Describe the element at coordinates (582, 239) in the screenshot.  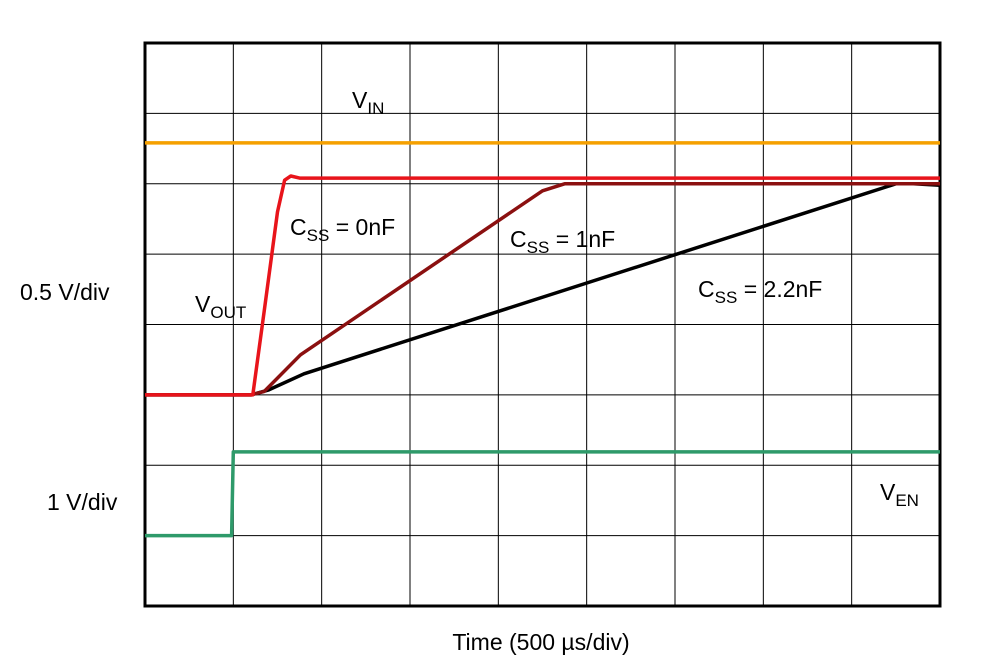
I see `label-rest: = 1nF` at that location.